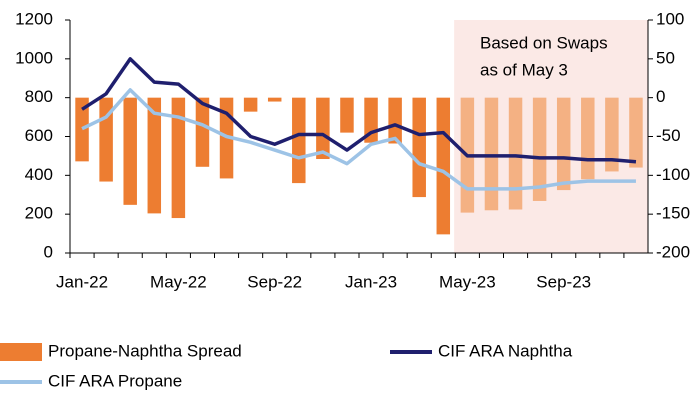  What do you see at coordinates (48, 251) in the screenshot?
I see `y-tick-label: 0` at bounding box center [48, 251].